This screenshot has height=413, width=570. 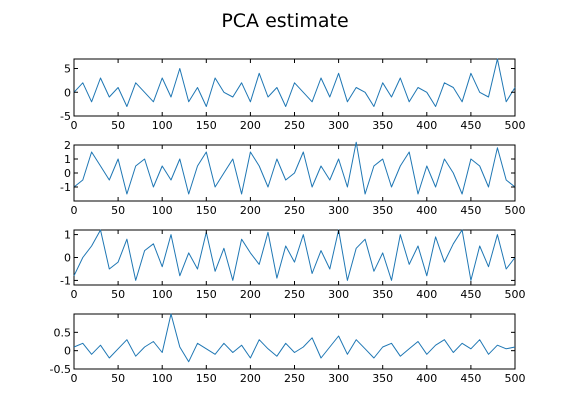 I want to click on subplot-3: 0 50 100 150 200 250 300 350 400 450 500-101, so click(x=292, y=265).